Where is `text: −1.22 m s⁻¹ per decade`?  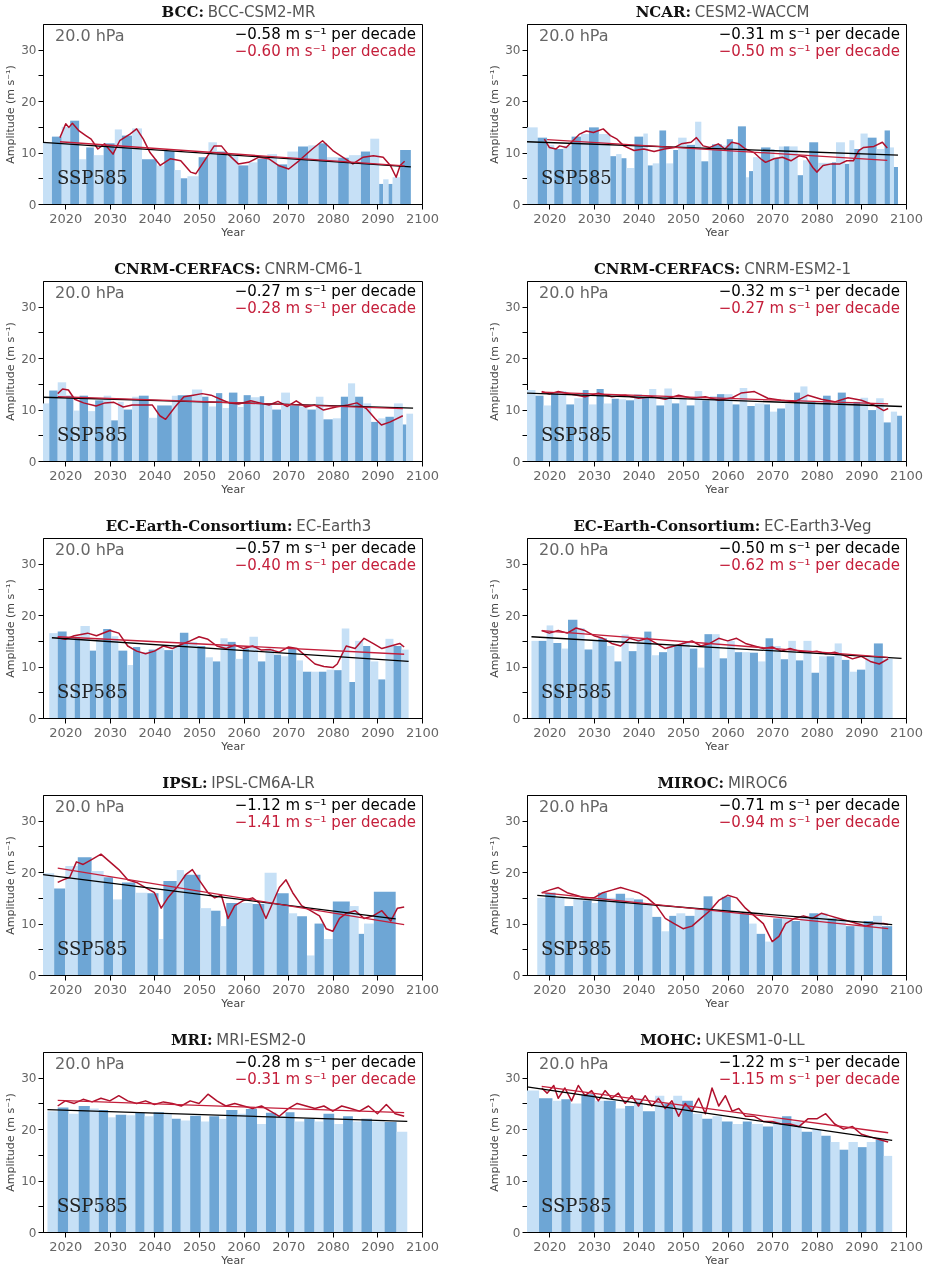
text: −1.22 m s⁻¹ per decade is located at coordinates (809, 1062).